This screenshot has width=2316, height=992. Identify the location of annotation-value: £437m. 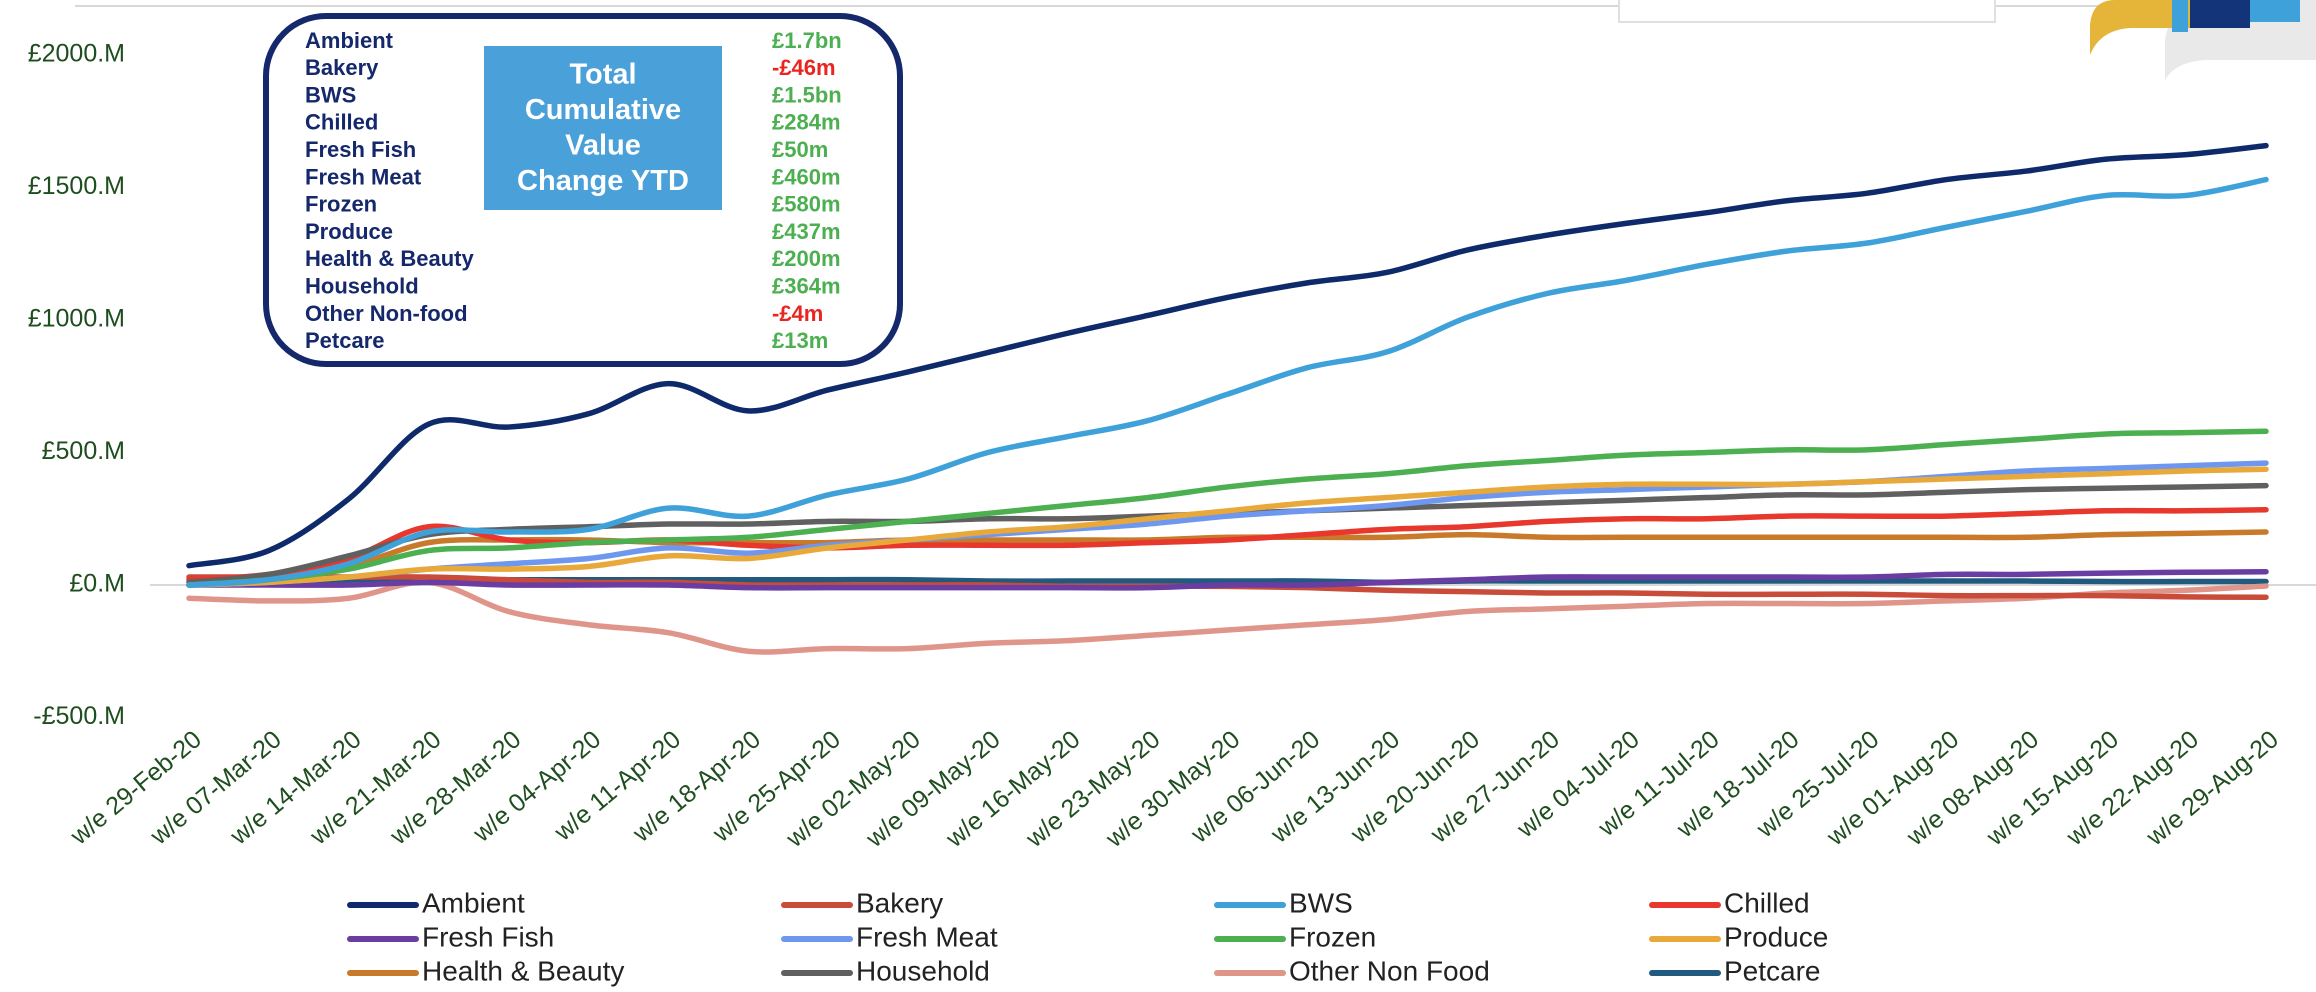
(806, 231).